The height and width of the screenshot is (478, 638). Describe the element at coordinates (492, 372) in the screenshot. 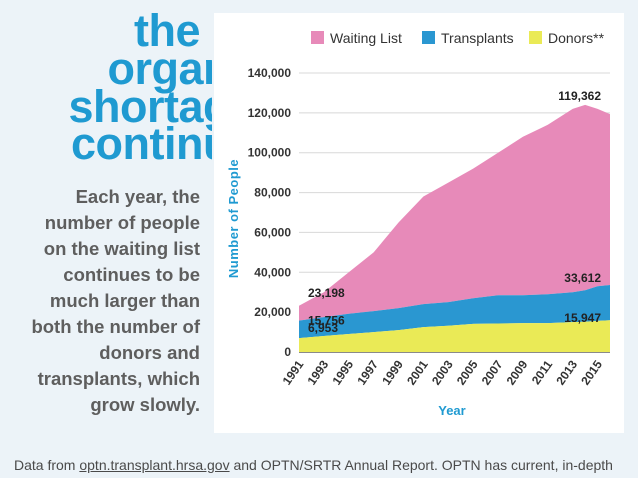

I see `x-tick-label-8: 2007` at that location.